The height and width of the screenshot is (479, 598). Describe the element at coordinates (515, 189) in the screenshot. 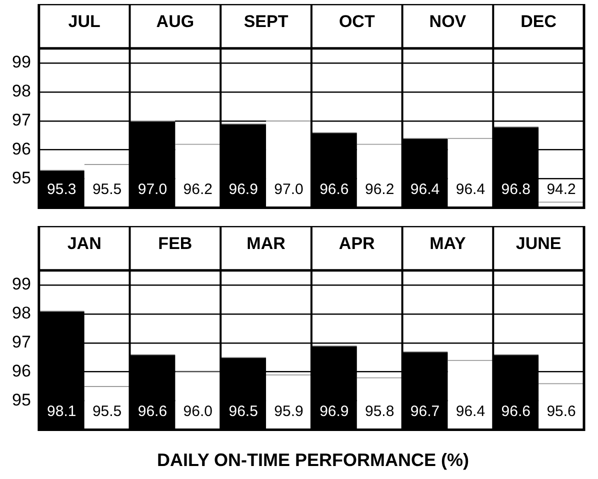

I see `data-label: 96.8` at that location.